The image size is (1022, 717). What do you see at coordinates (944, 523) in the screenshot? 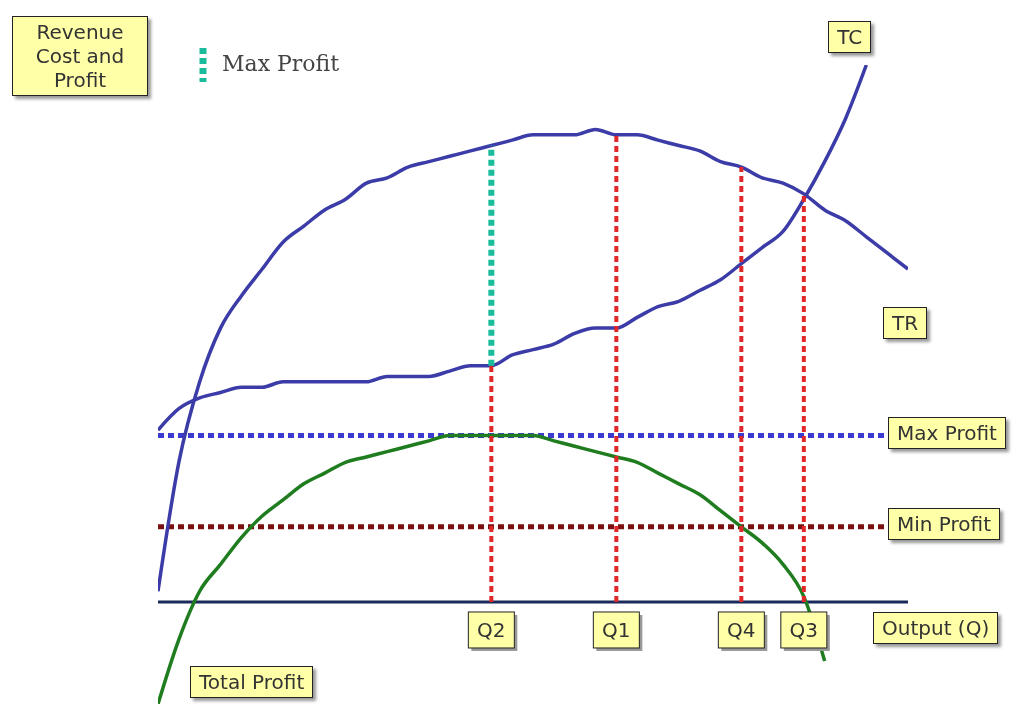
I see `ref-line-label: Min Profit` at bounding box center [944, 523].